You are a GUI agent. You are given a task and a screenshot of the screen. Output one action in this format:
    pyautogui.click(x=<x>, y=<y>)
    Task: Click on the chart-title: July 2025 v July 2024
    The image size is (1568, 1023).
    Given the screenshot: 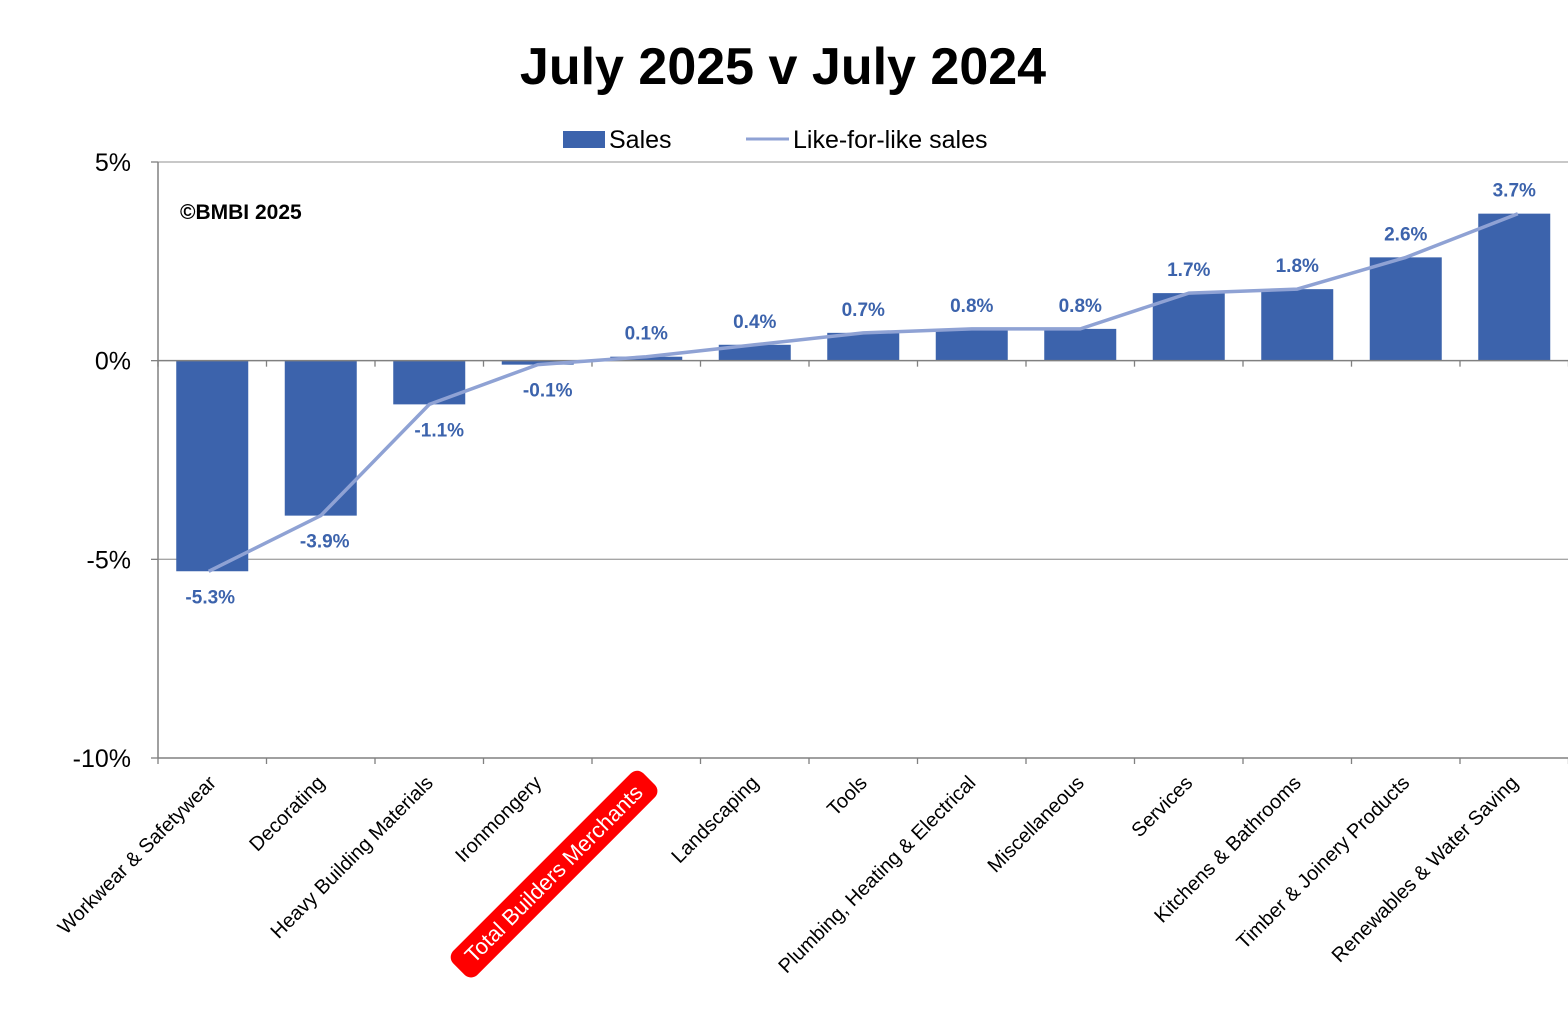 What is the action you would take?
    pyautogui.click(x=783, y=67)
    